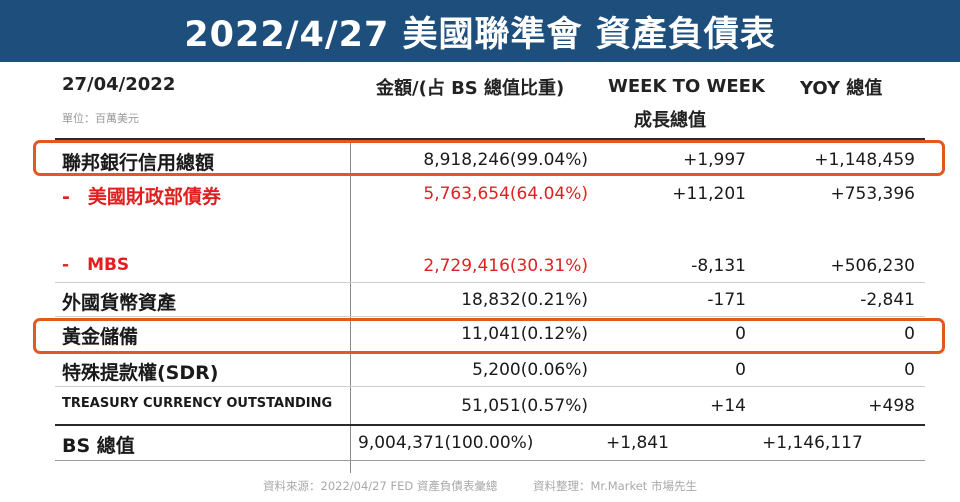 The height and width of the screenshot is (502, 960). What do you see at coordinates (524, 300) in the screenshot?
I see `row-amount: 18,832(0.21%)` at bounding box center [524, 300].